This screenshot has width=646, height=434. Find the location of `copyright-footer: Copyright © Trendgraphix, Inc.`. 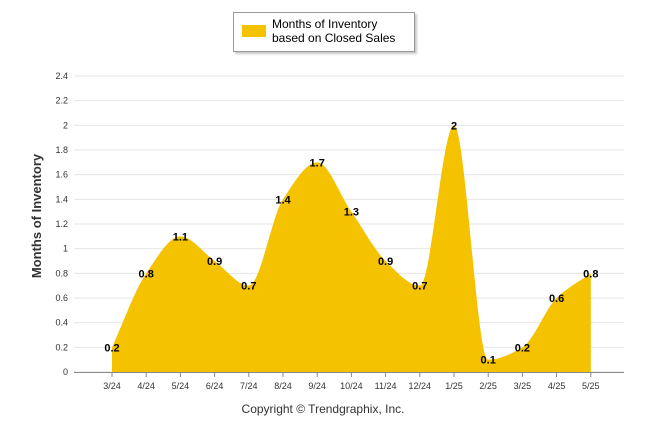

copyright-footer: Copyright © Trendgraphix, Inc. is located at coordinates (323, 409).